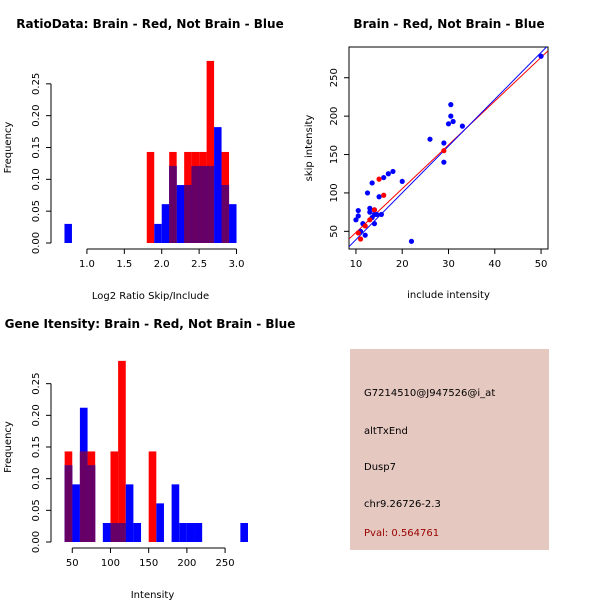  What do you see at coordinates (225, 563) in the screenshot?
I see `intensity-x-tick-label: 250` at bounding box center [225, 563].